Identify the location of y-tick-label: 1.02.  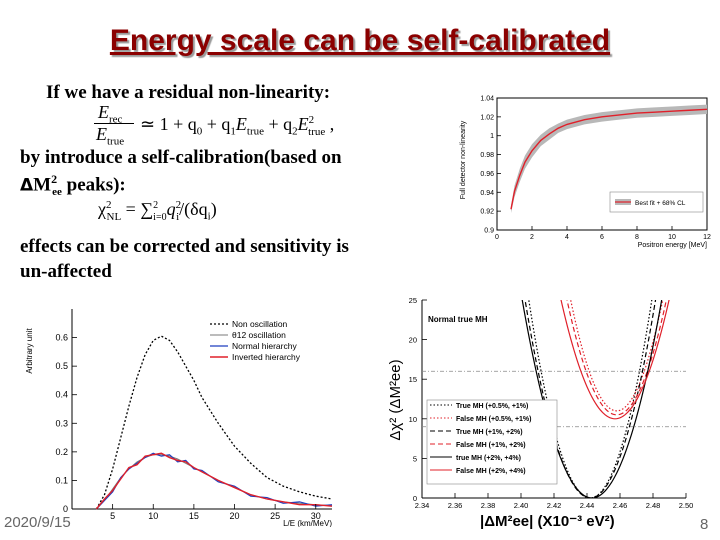
(487, 117).